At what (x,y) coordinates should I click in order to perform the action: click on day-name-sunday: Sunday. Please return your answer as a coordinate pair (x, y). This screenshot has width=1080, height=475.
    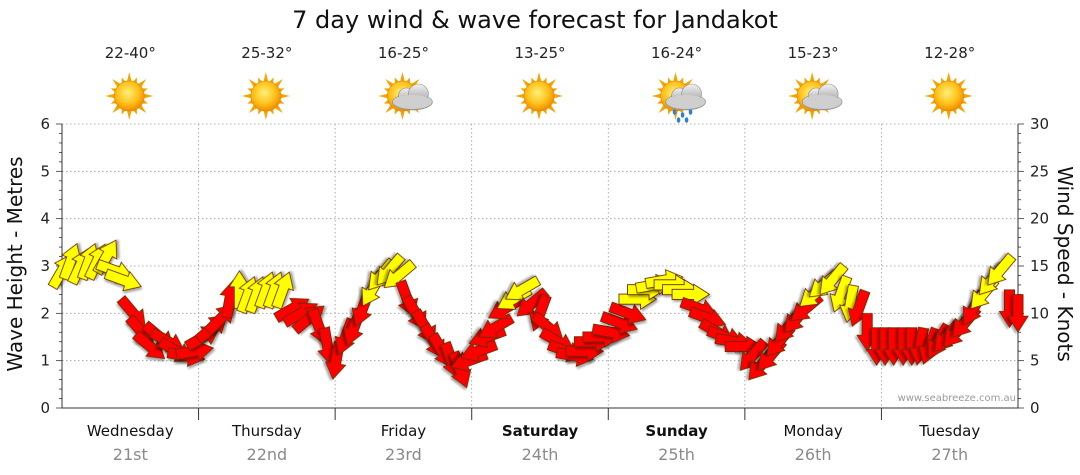
    Looking at the image, I should click on (676, 431).